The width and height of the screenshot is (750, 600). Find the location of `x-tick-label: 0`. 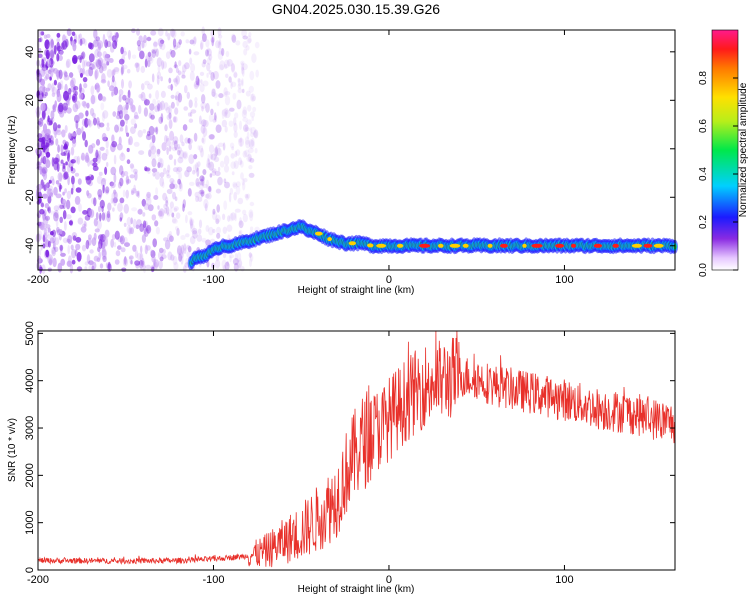

x-tick-label: 0 is located at coordinates (389, 580).